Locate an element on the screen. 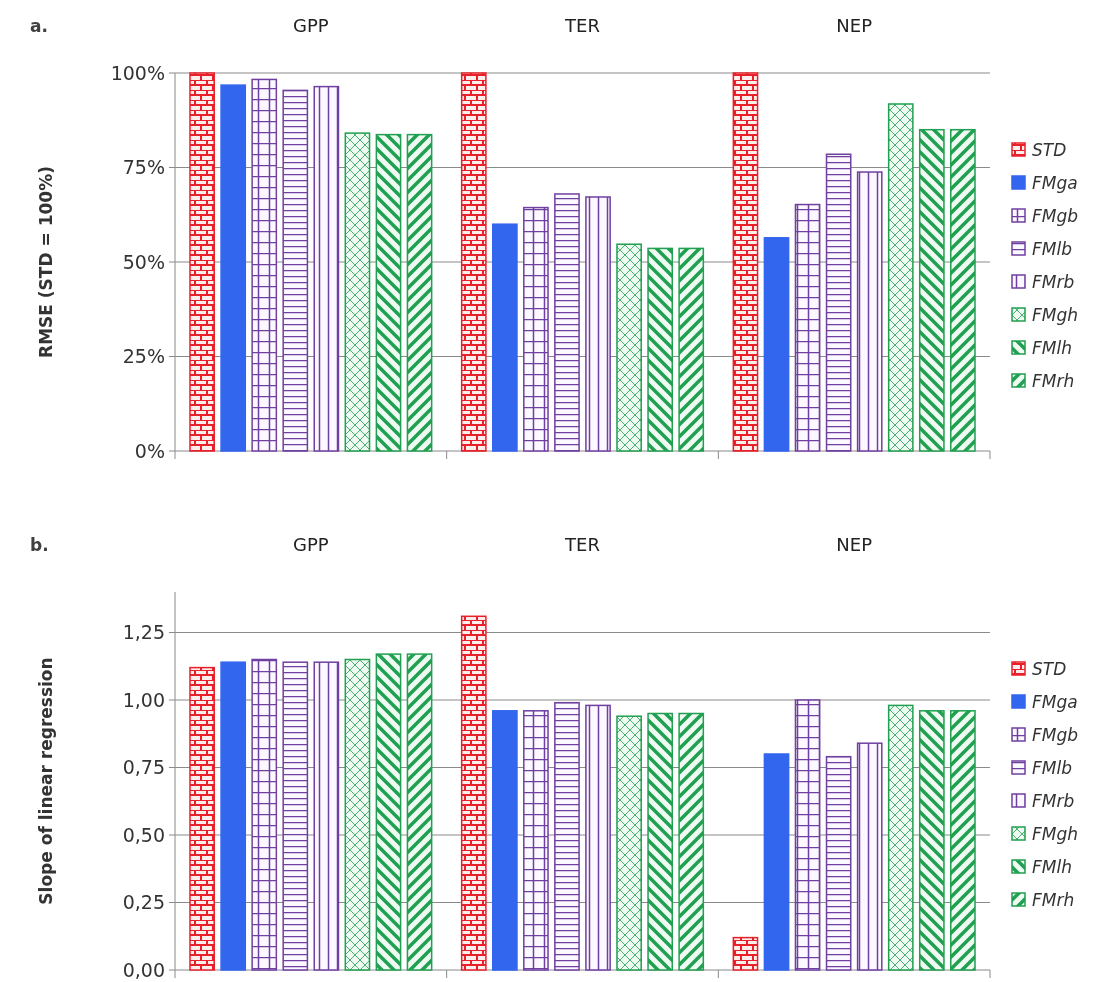  chart-title: b. is located at coordinates (39, 545).